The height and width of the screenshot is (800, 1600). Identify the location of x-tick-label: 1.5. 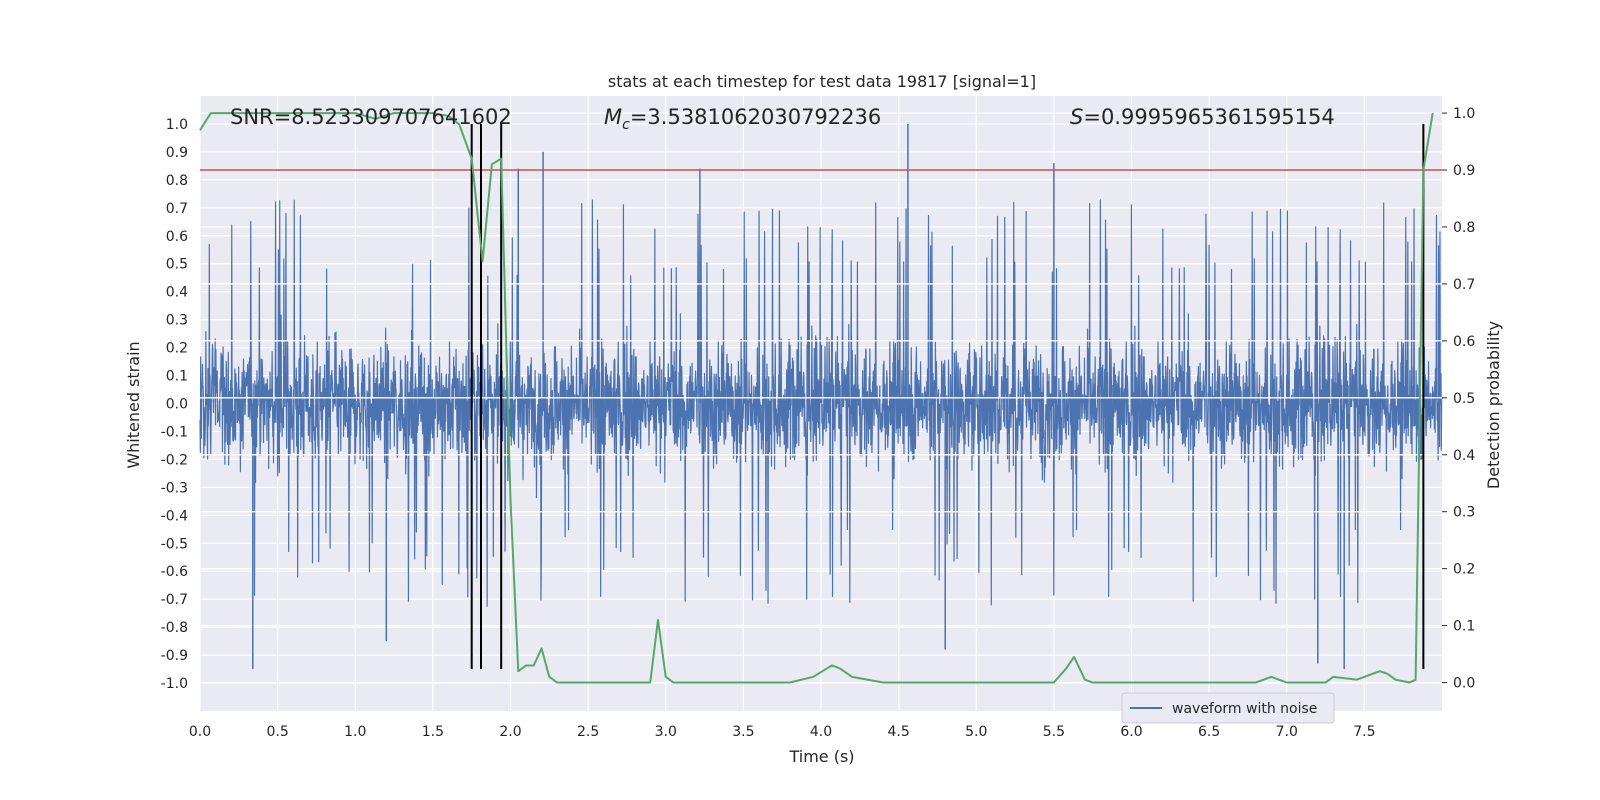
(433, 732).